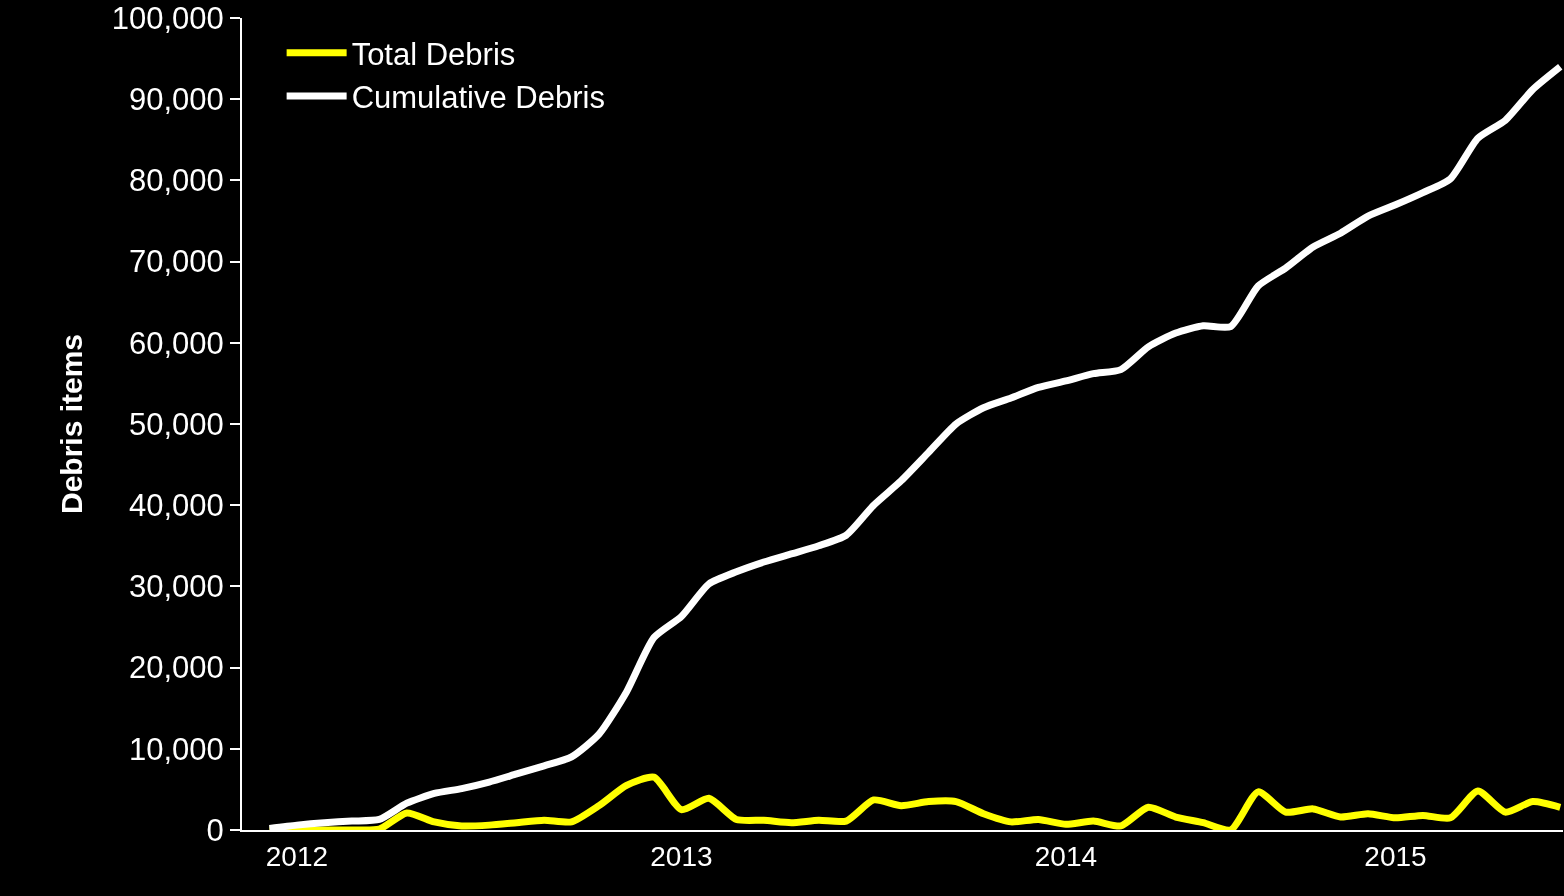  What do you see at coordinates (167, 18) in the screenshot?
I see `y-tick-label: 100,000` at bounding box center [167, 18].